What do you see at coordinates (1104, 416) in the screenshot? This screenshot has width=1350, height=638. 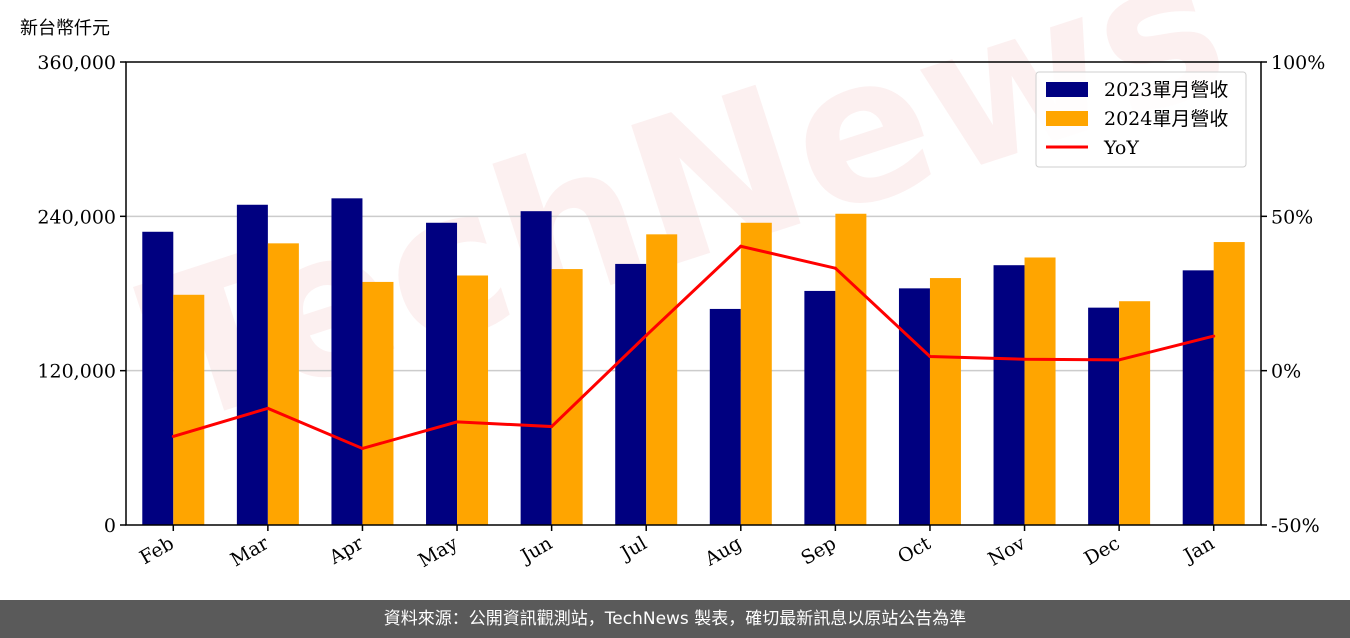 I see `bar-2023-dec` at bounding box center [1104, 416].